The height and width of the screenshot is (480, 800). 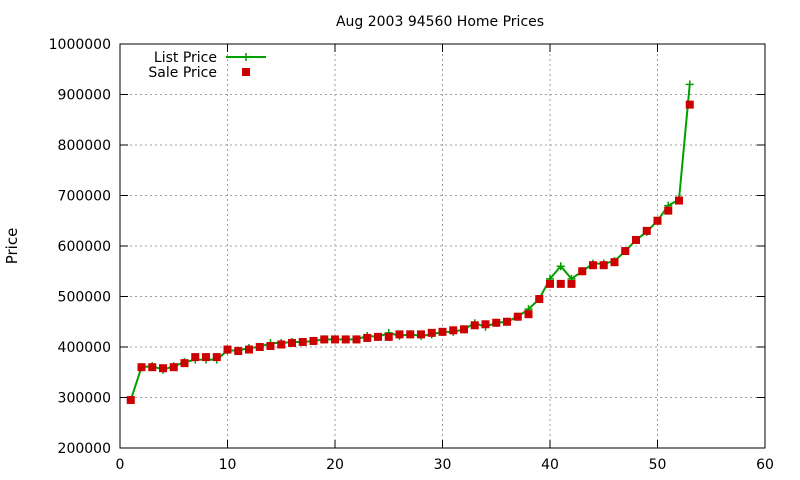 What do you see at coordinates (84, 449) in the screenshot?
I see `y-tick-label: 200000` at bounding box center [84, 449].